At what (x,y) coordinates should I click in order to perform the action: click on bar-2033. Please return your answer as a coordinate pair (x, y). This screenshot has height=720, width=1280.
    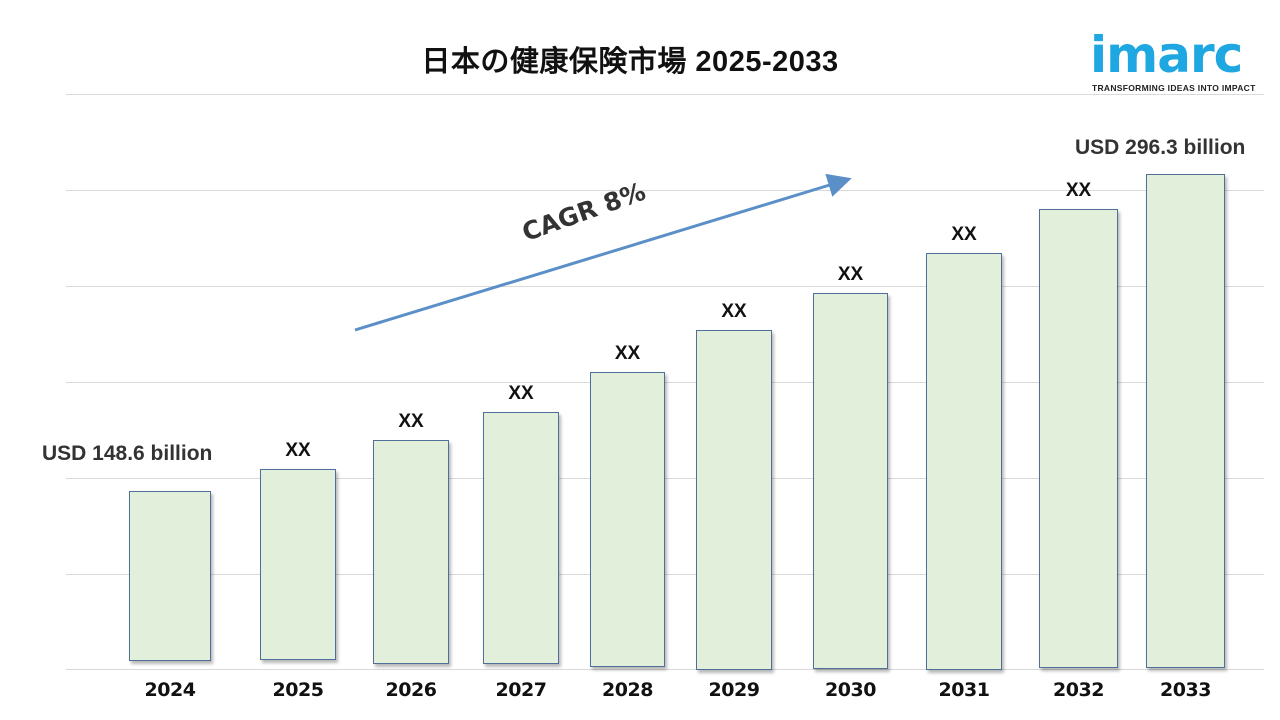
    Looking at the image, I should click on (1185, 421).